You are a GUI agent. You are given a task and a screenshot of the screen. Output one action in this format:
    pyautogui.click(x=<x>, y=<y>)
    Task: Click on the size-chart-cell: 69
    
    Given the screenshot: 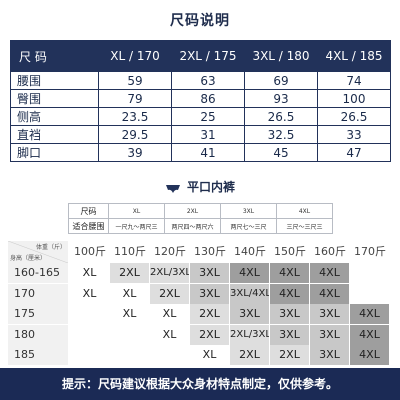 What is the action you would take?
    pyautogui.click(x=281, y=80)
    